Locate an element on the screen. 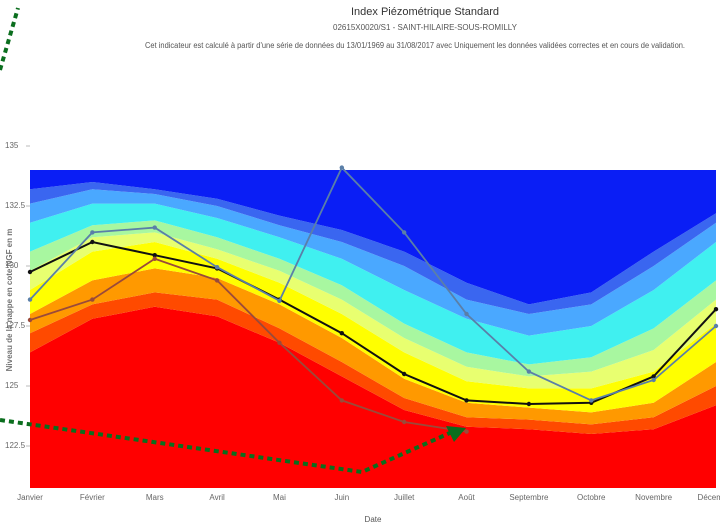 The image size is (720, 526). x-tick-label: Avril is located at coordinates (217, 497).